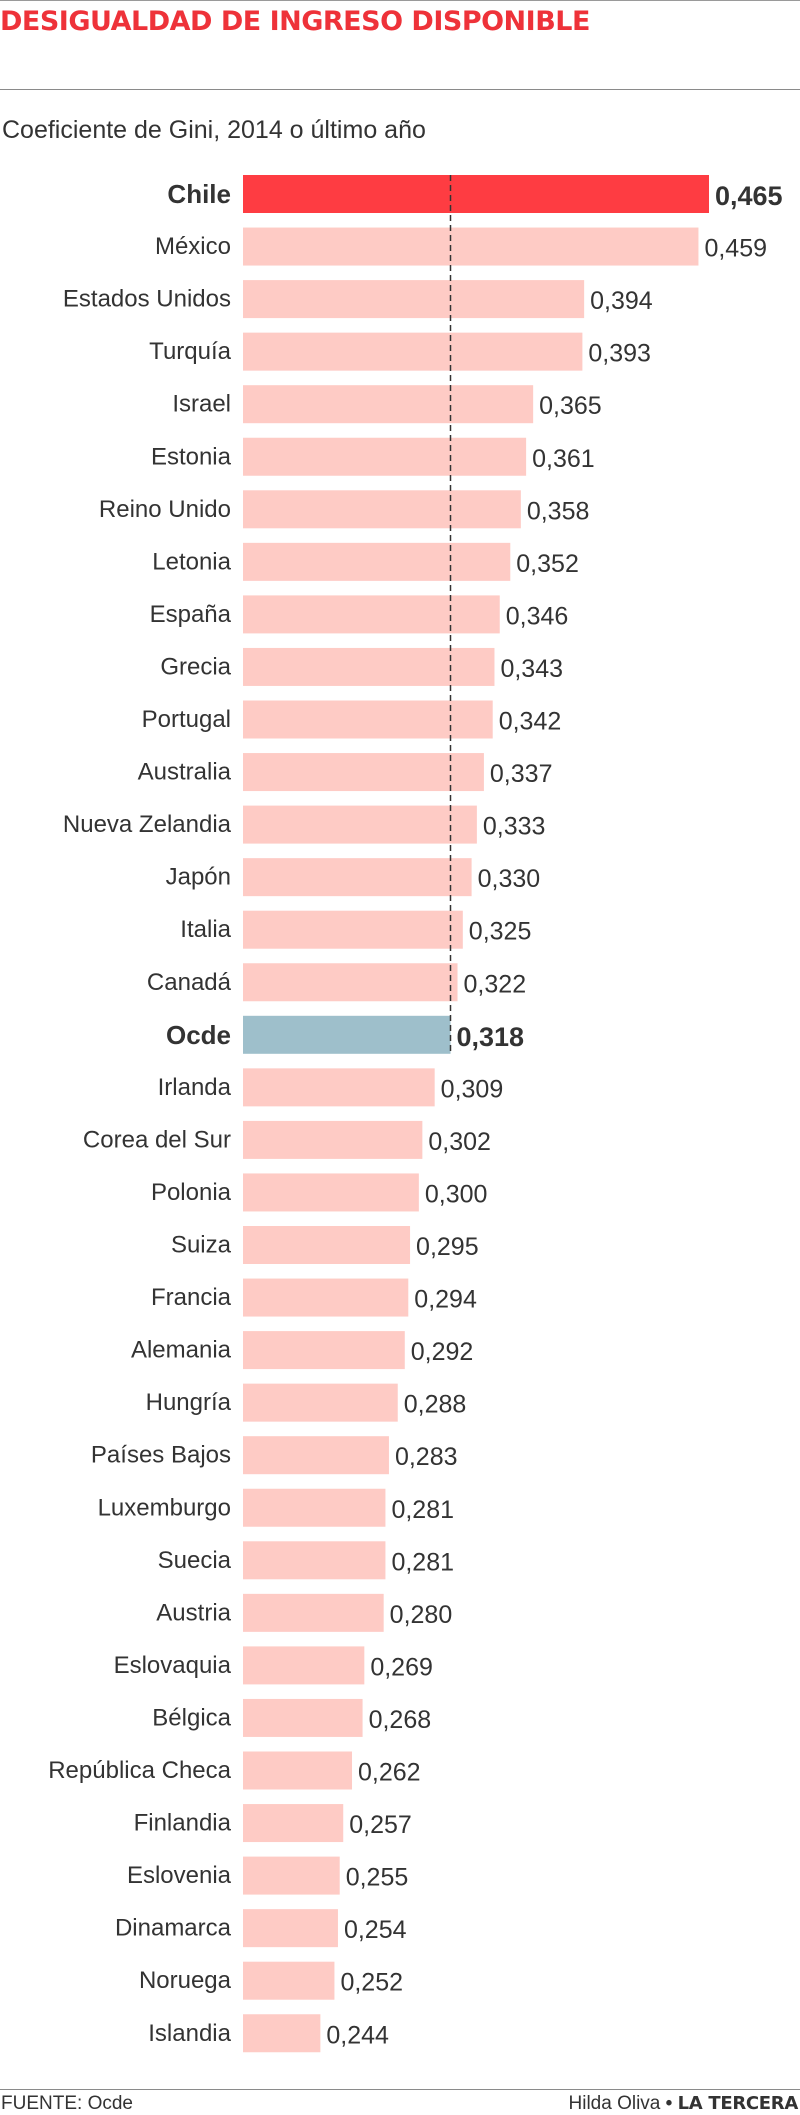  Describe the element at coordinates (320, 1402) in the screenshot. I see `bar-hungria` at that location.